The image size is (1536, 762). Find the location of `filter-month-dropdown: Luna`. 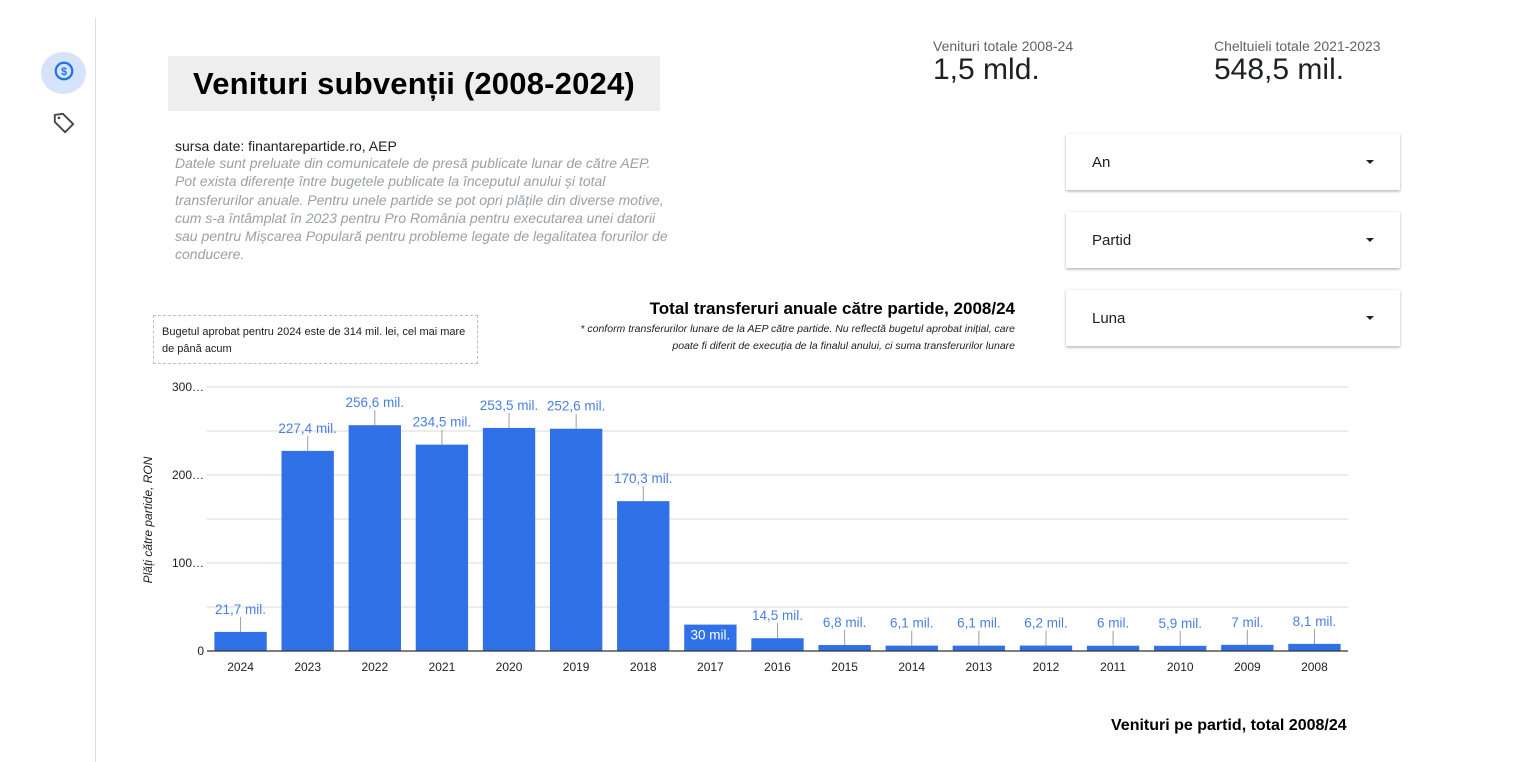

filter-month-dropdown: Luna is located at coordinates (1233, 318).